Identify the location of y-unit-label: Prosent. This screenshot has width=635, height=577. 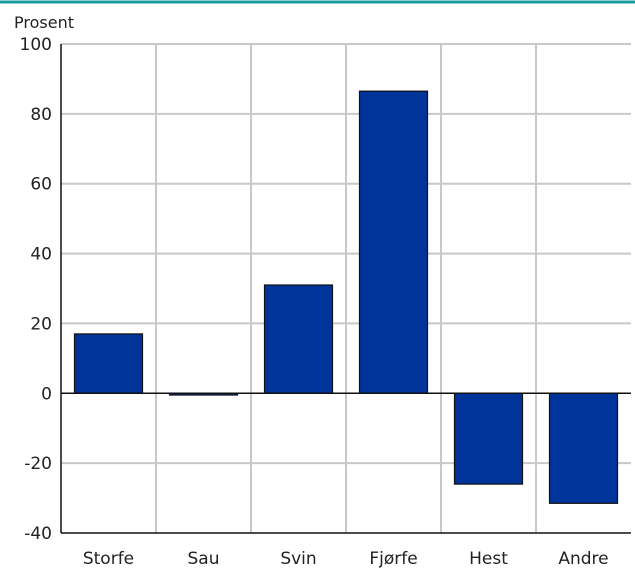
(44, 22).